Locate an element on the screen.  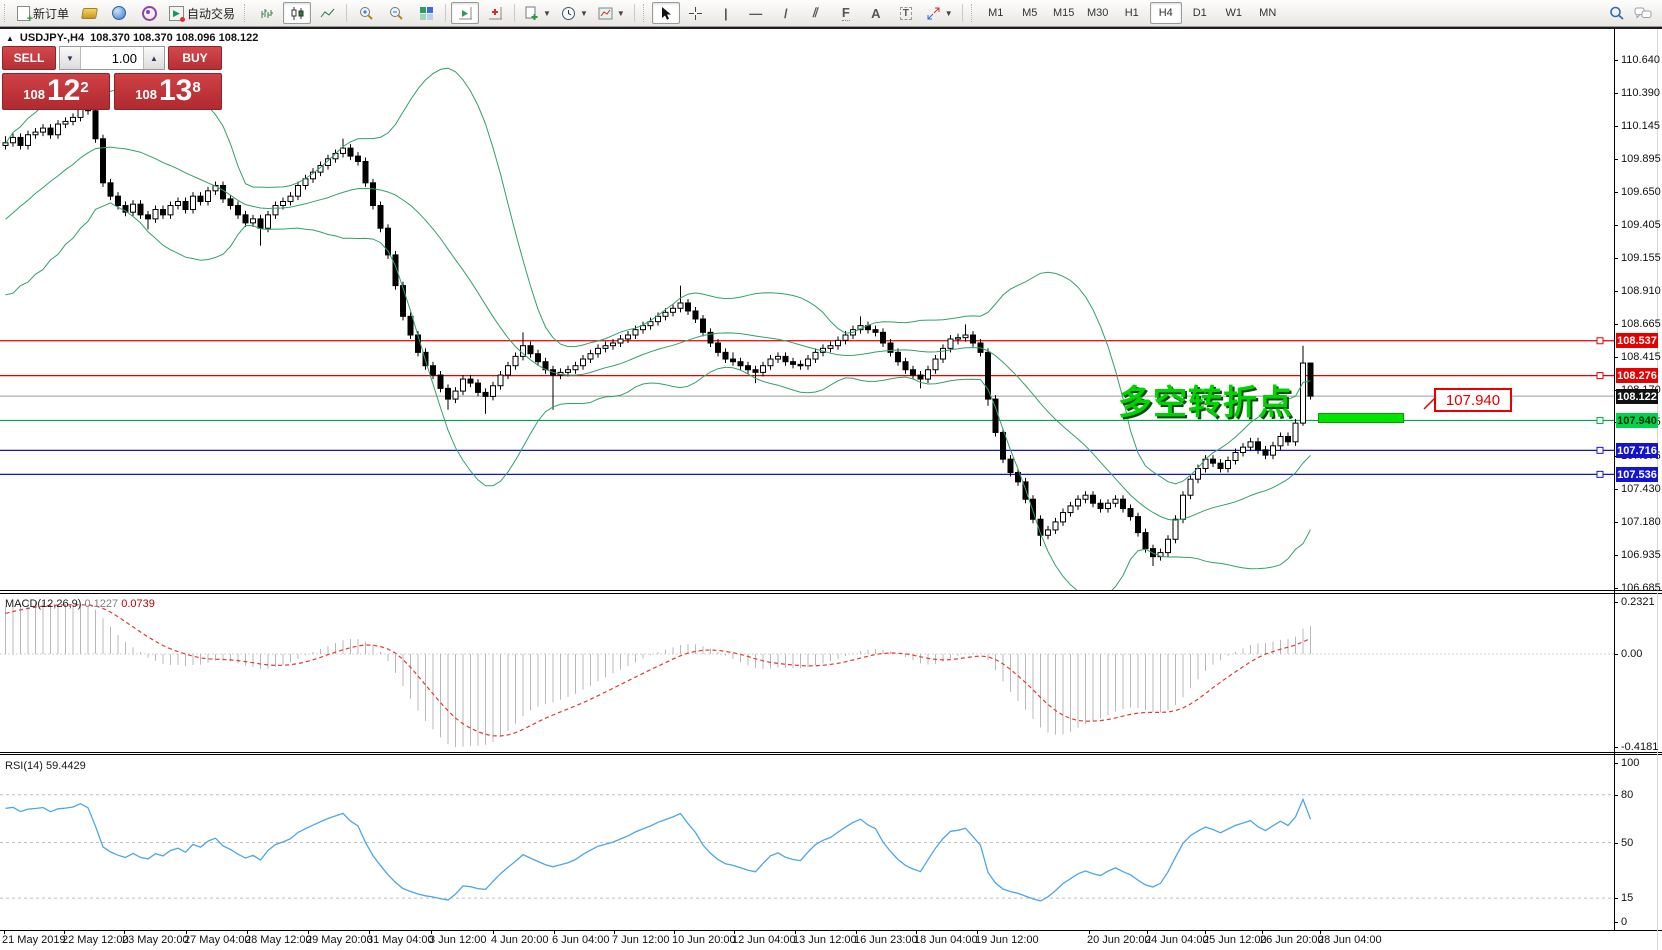
time-tick-label: 20 Jun 20:00 is located at coordinates (1119, 940).